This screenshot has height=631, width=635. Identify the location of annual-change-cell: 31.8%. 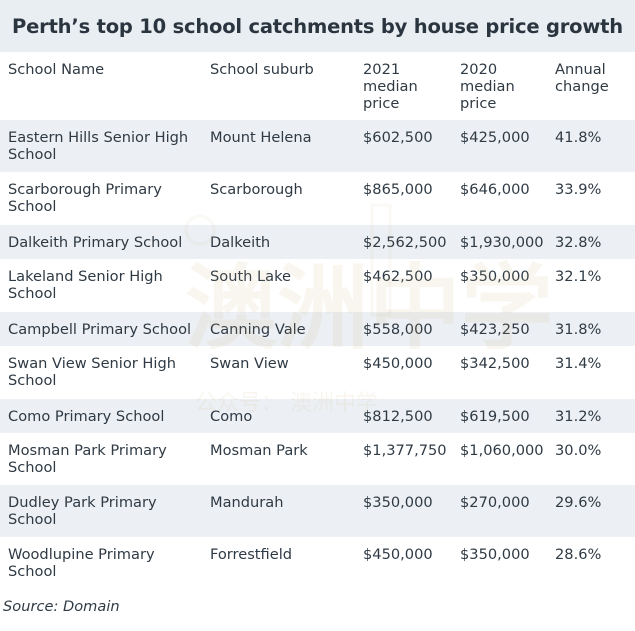
(578, 329).